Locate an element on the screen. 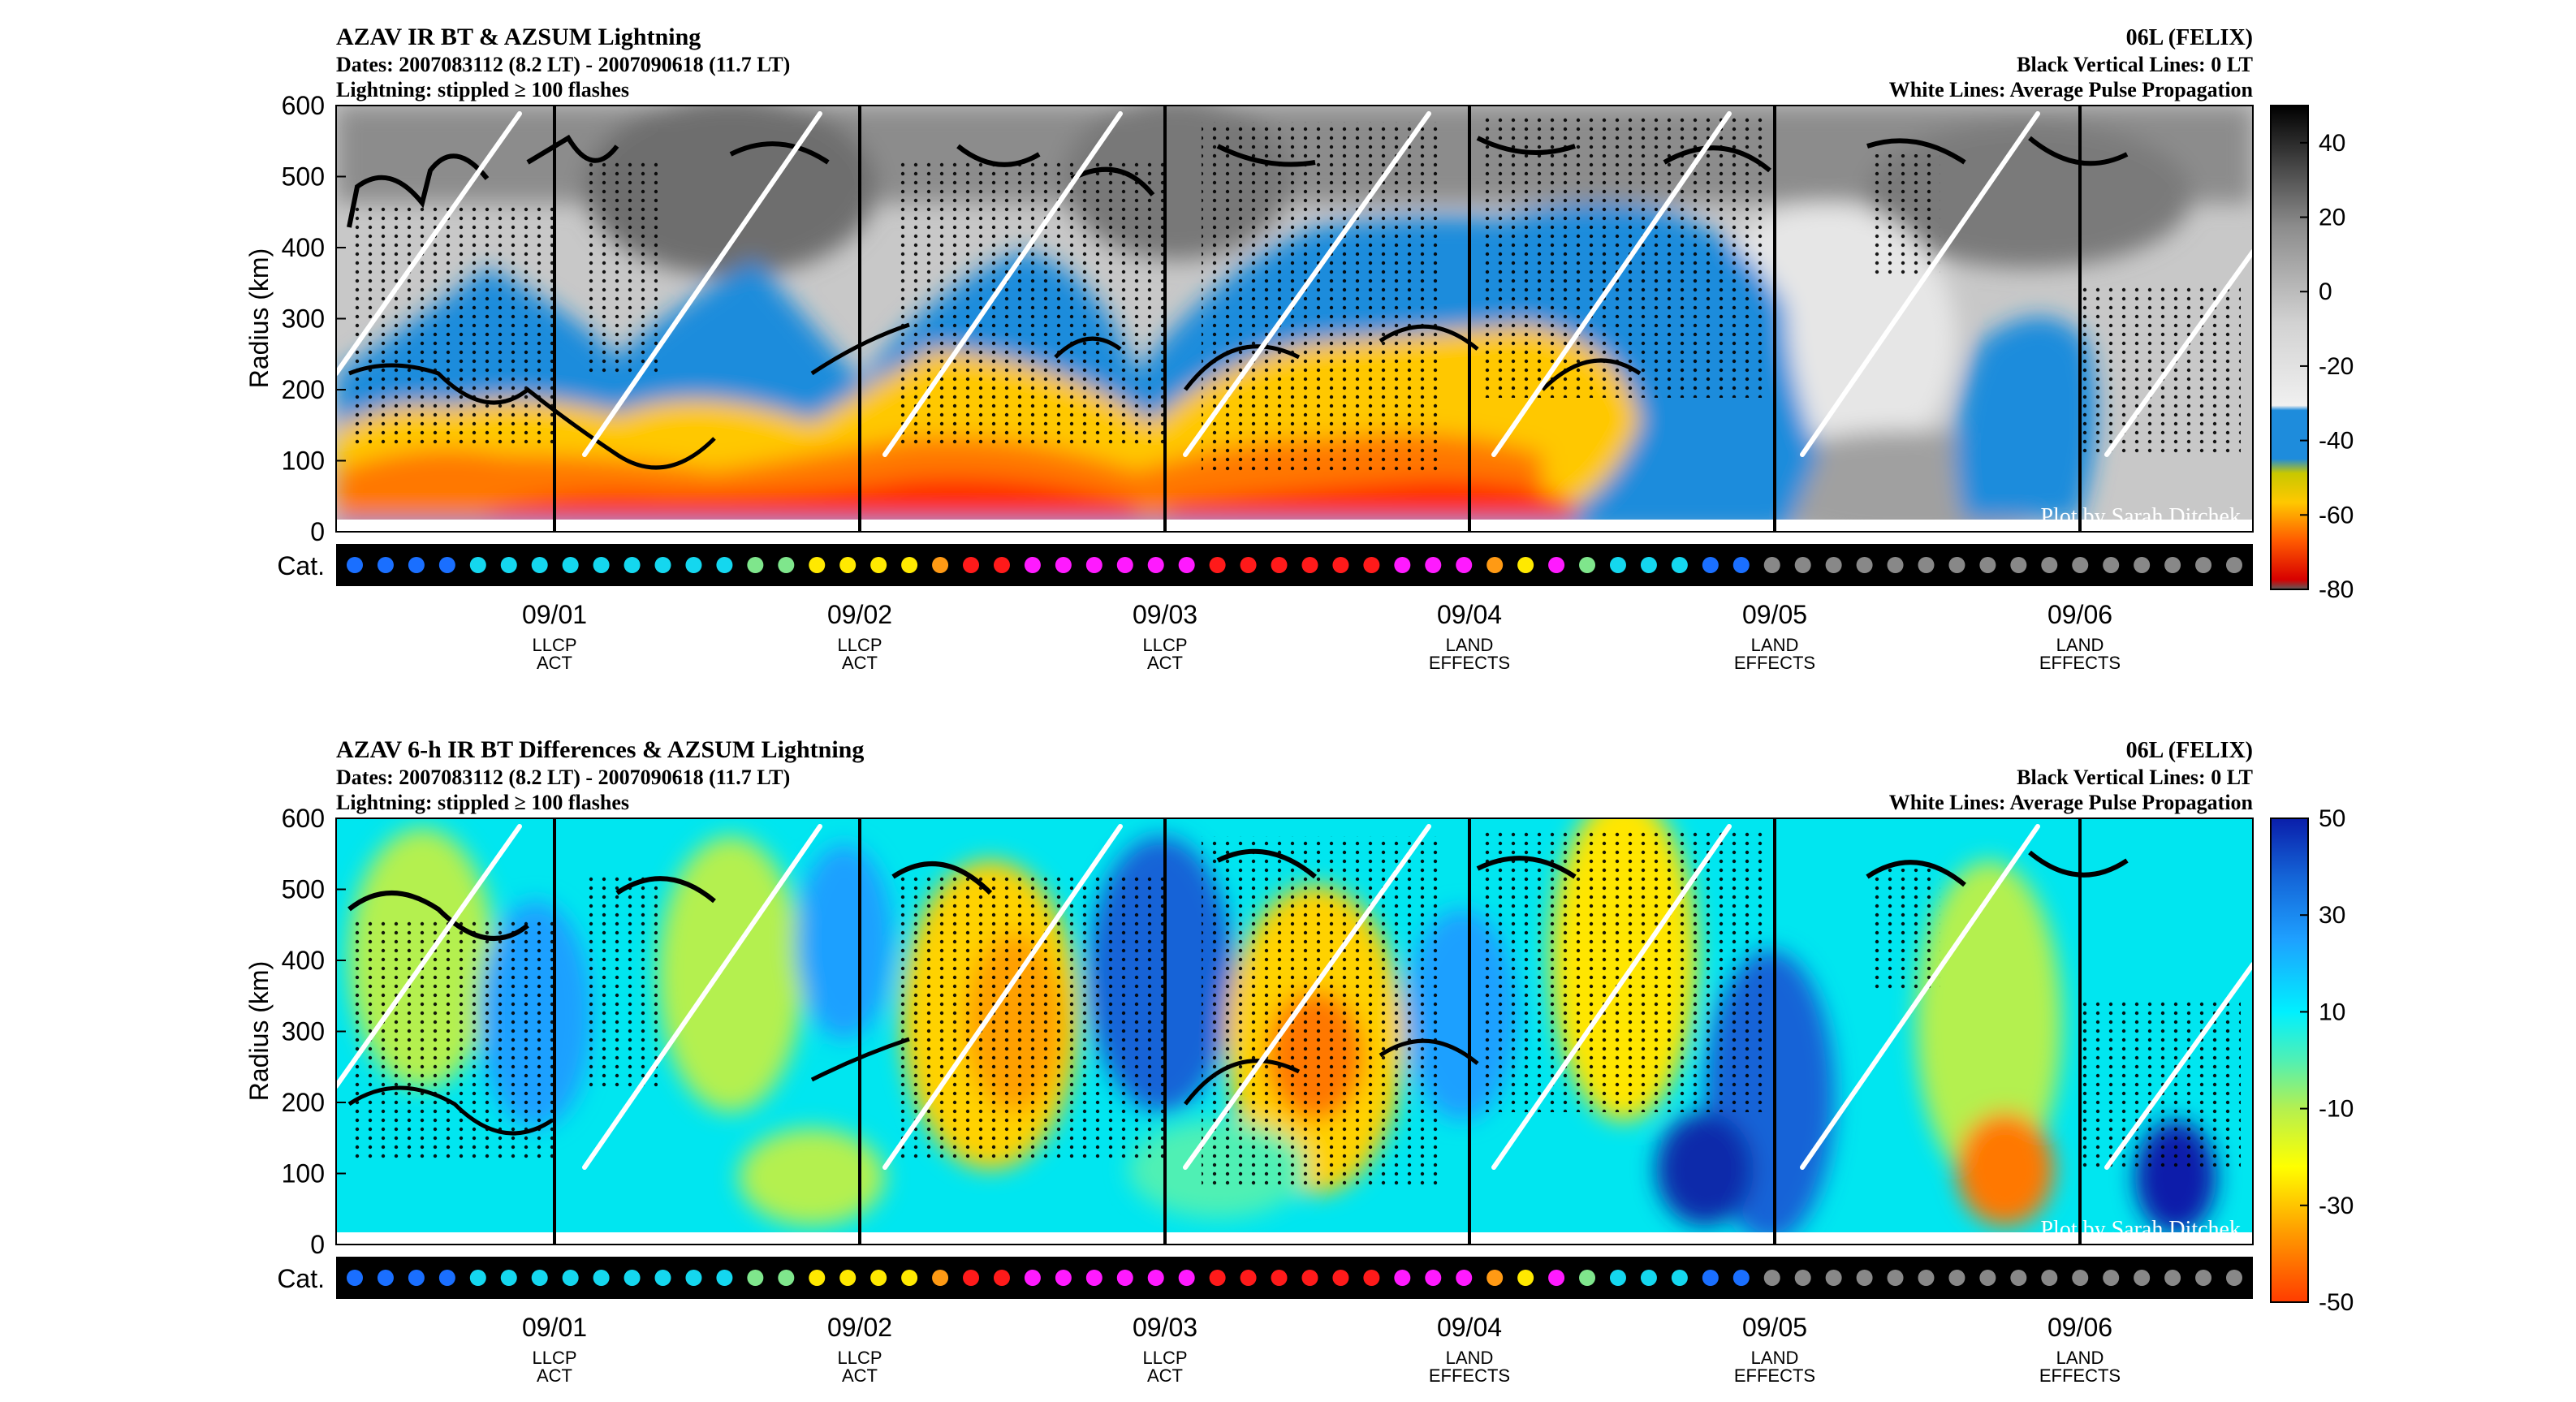  colorbar-tick-label: 20 is located at coordinates (2332, 218).